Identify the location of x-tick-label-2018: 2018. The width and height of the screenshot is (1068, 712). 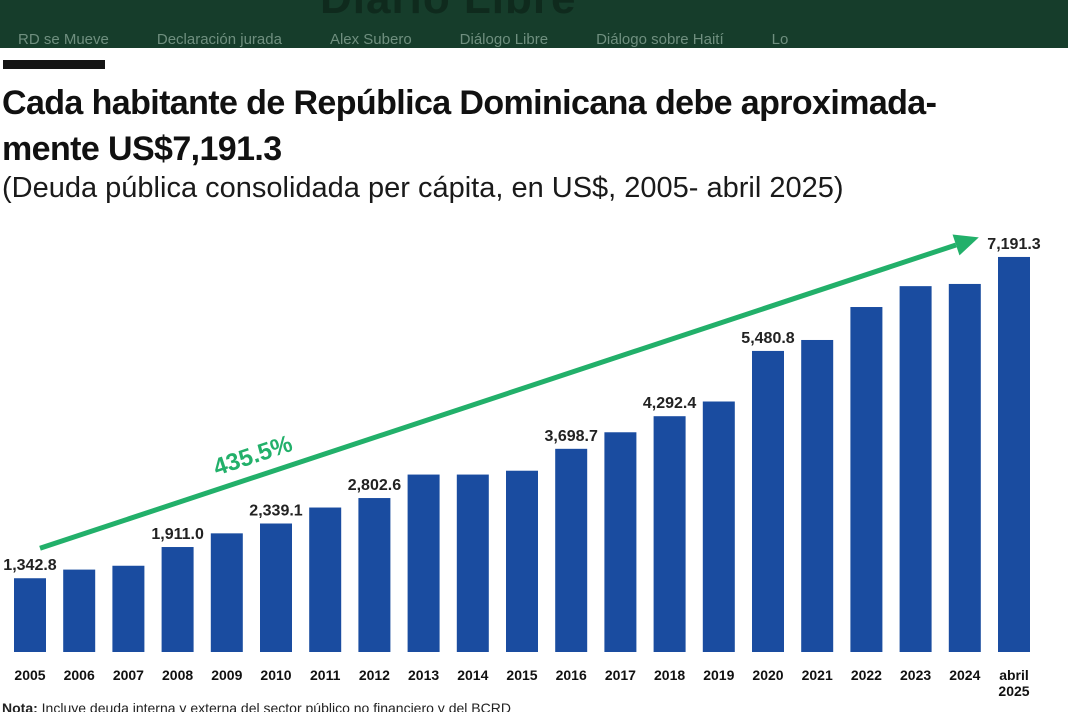
(669, 675).